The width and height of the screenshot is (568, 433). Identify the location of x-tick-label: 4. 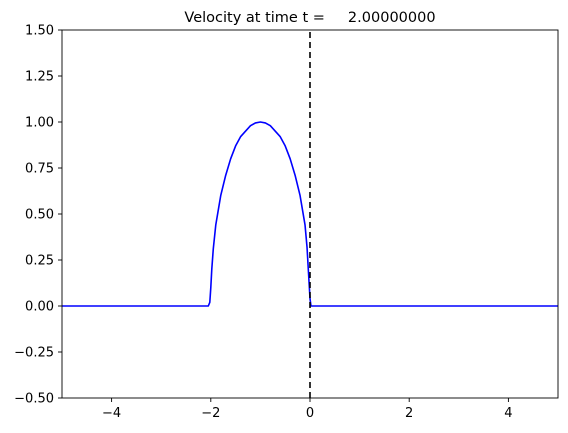
(508, 413).